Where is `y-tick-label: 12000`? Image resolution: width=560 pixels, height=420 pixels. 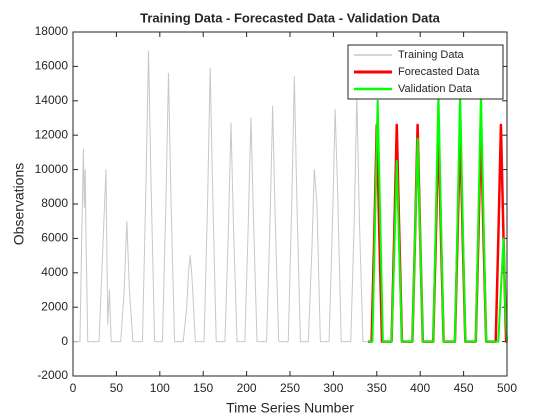
y-tick-label: 12000 is located at coordinates (52, 134).